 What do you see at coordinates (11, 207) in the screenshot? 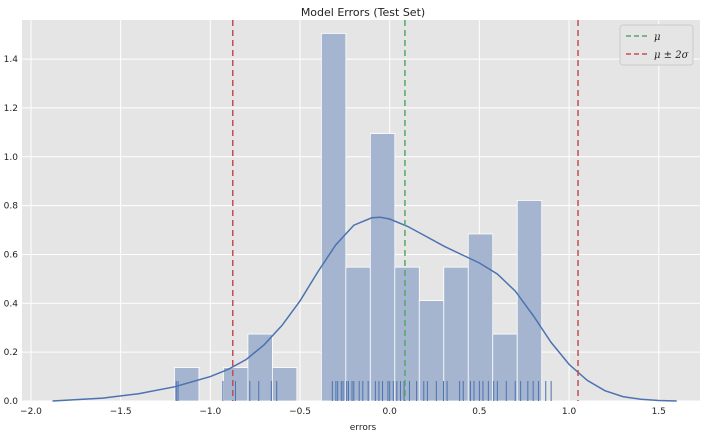
I see `y-tick-label: 0.8` at bounding box center [11, 207].